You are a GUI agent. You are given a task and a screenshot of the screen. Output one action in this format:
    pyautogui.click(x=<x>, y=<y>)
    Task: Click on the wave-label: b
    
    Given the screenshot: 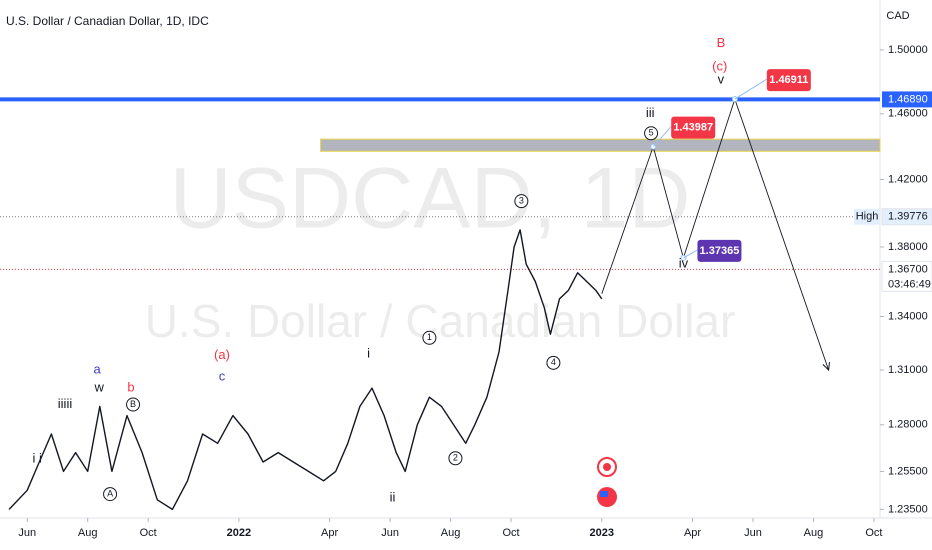 What is the action you would take?
    pyautogui.click(x=130, y=387)
    